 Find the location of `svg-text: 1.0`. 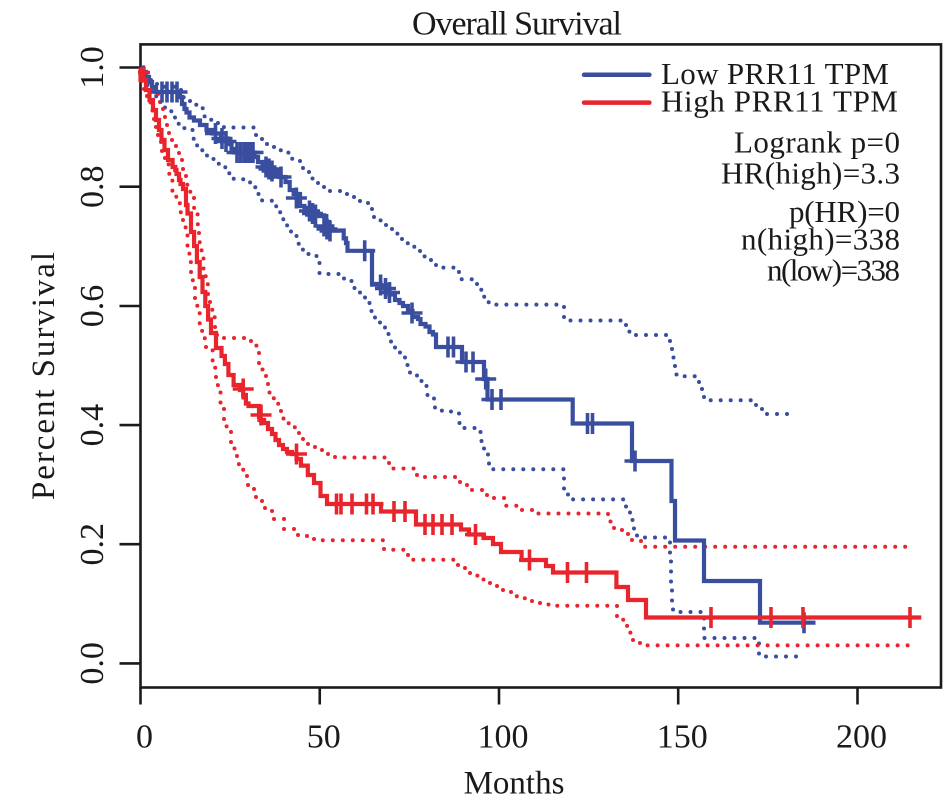

svg-text: 1.0 is located at coordinates (92, 67).